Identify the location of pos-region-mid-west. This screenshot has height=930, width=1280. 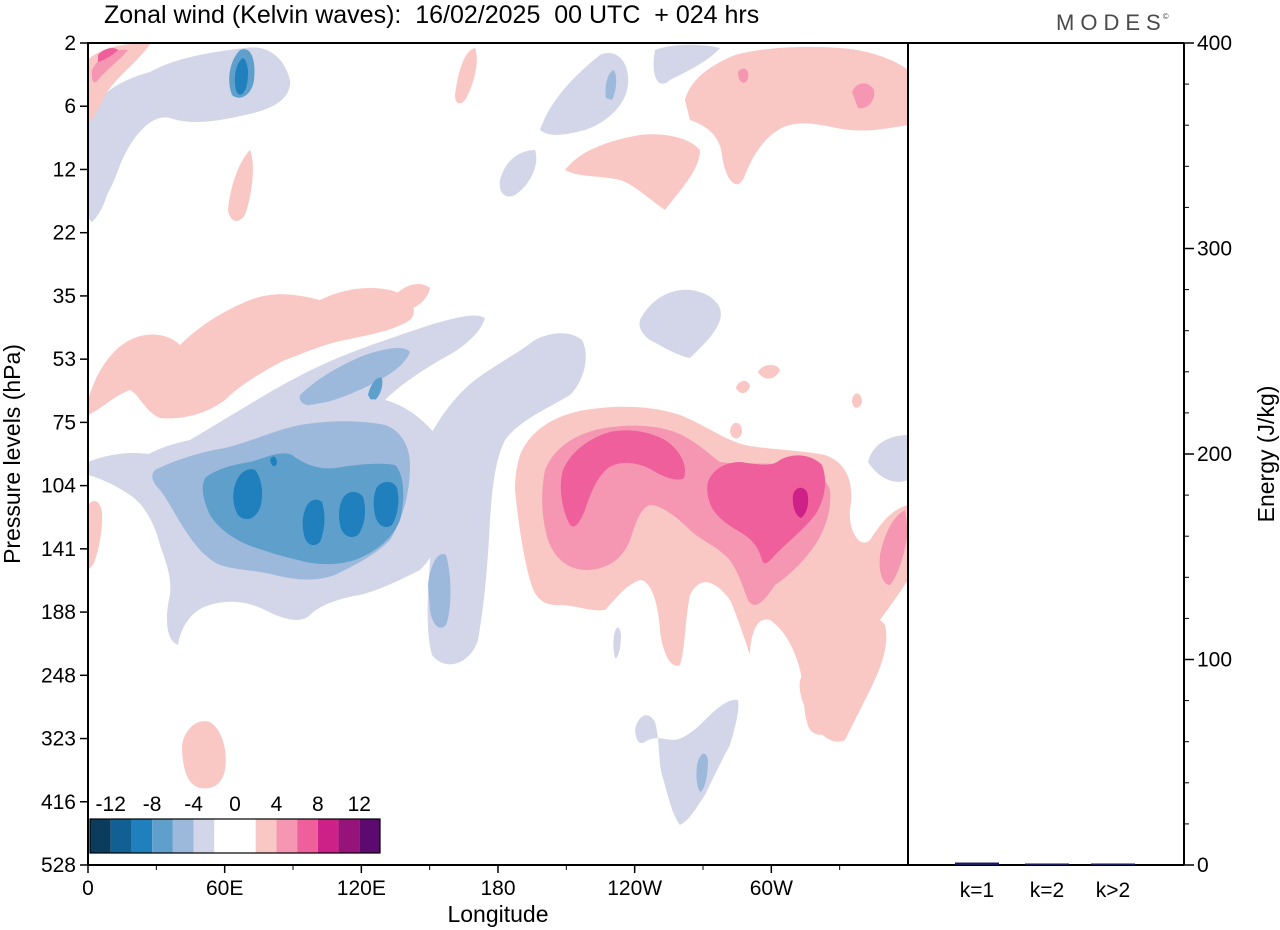
(251, 353).